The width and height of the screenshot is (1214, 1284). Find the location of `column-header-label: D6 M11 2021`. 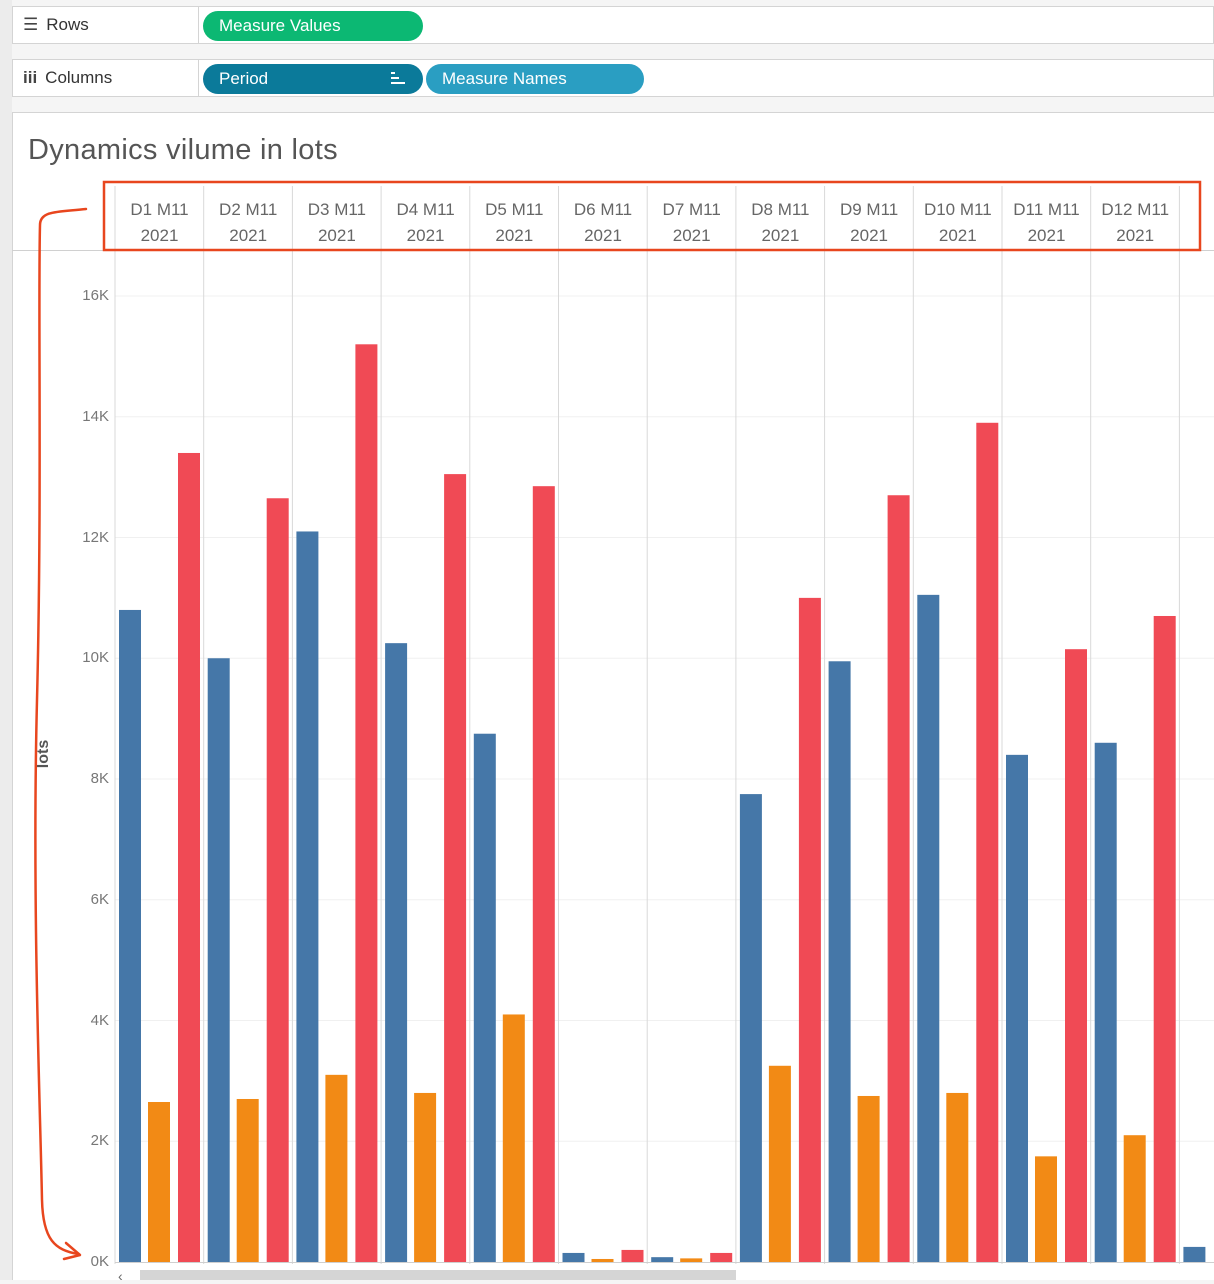

column-header-label: D6 M11 2021 is located at coordinates (603, 222).